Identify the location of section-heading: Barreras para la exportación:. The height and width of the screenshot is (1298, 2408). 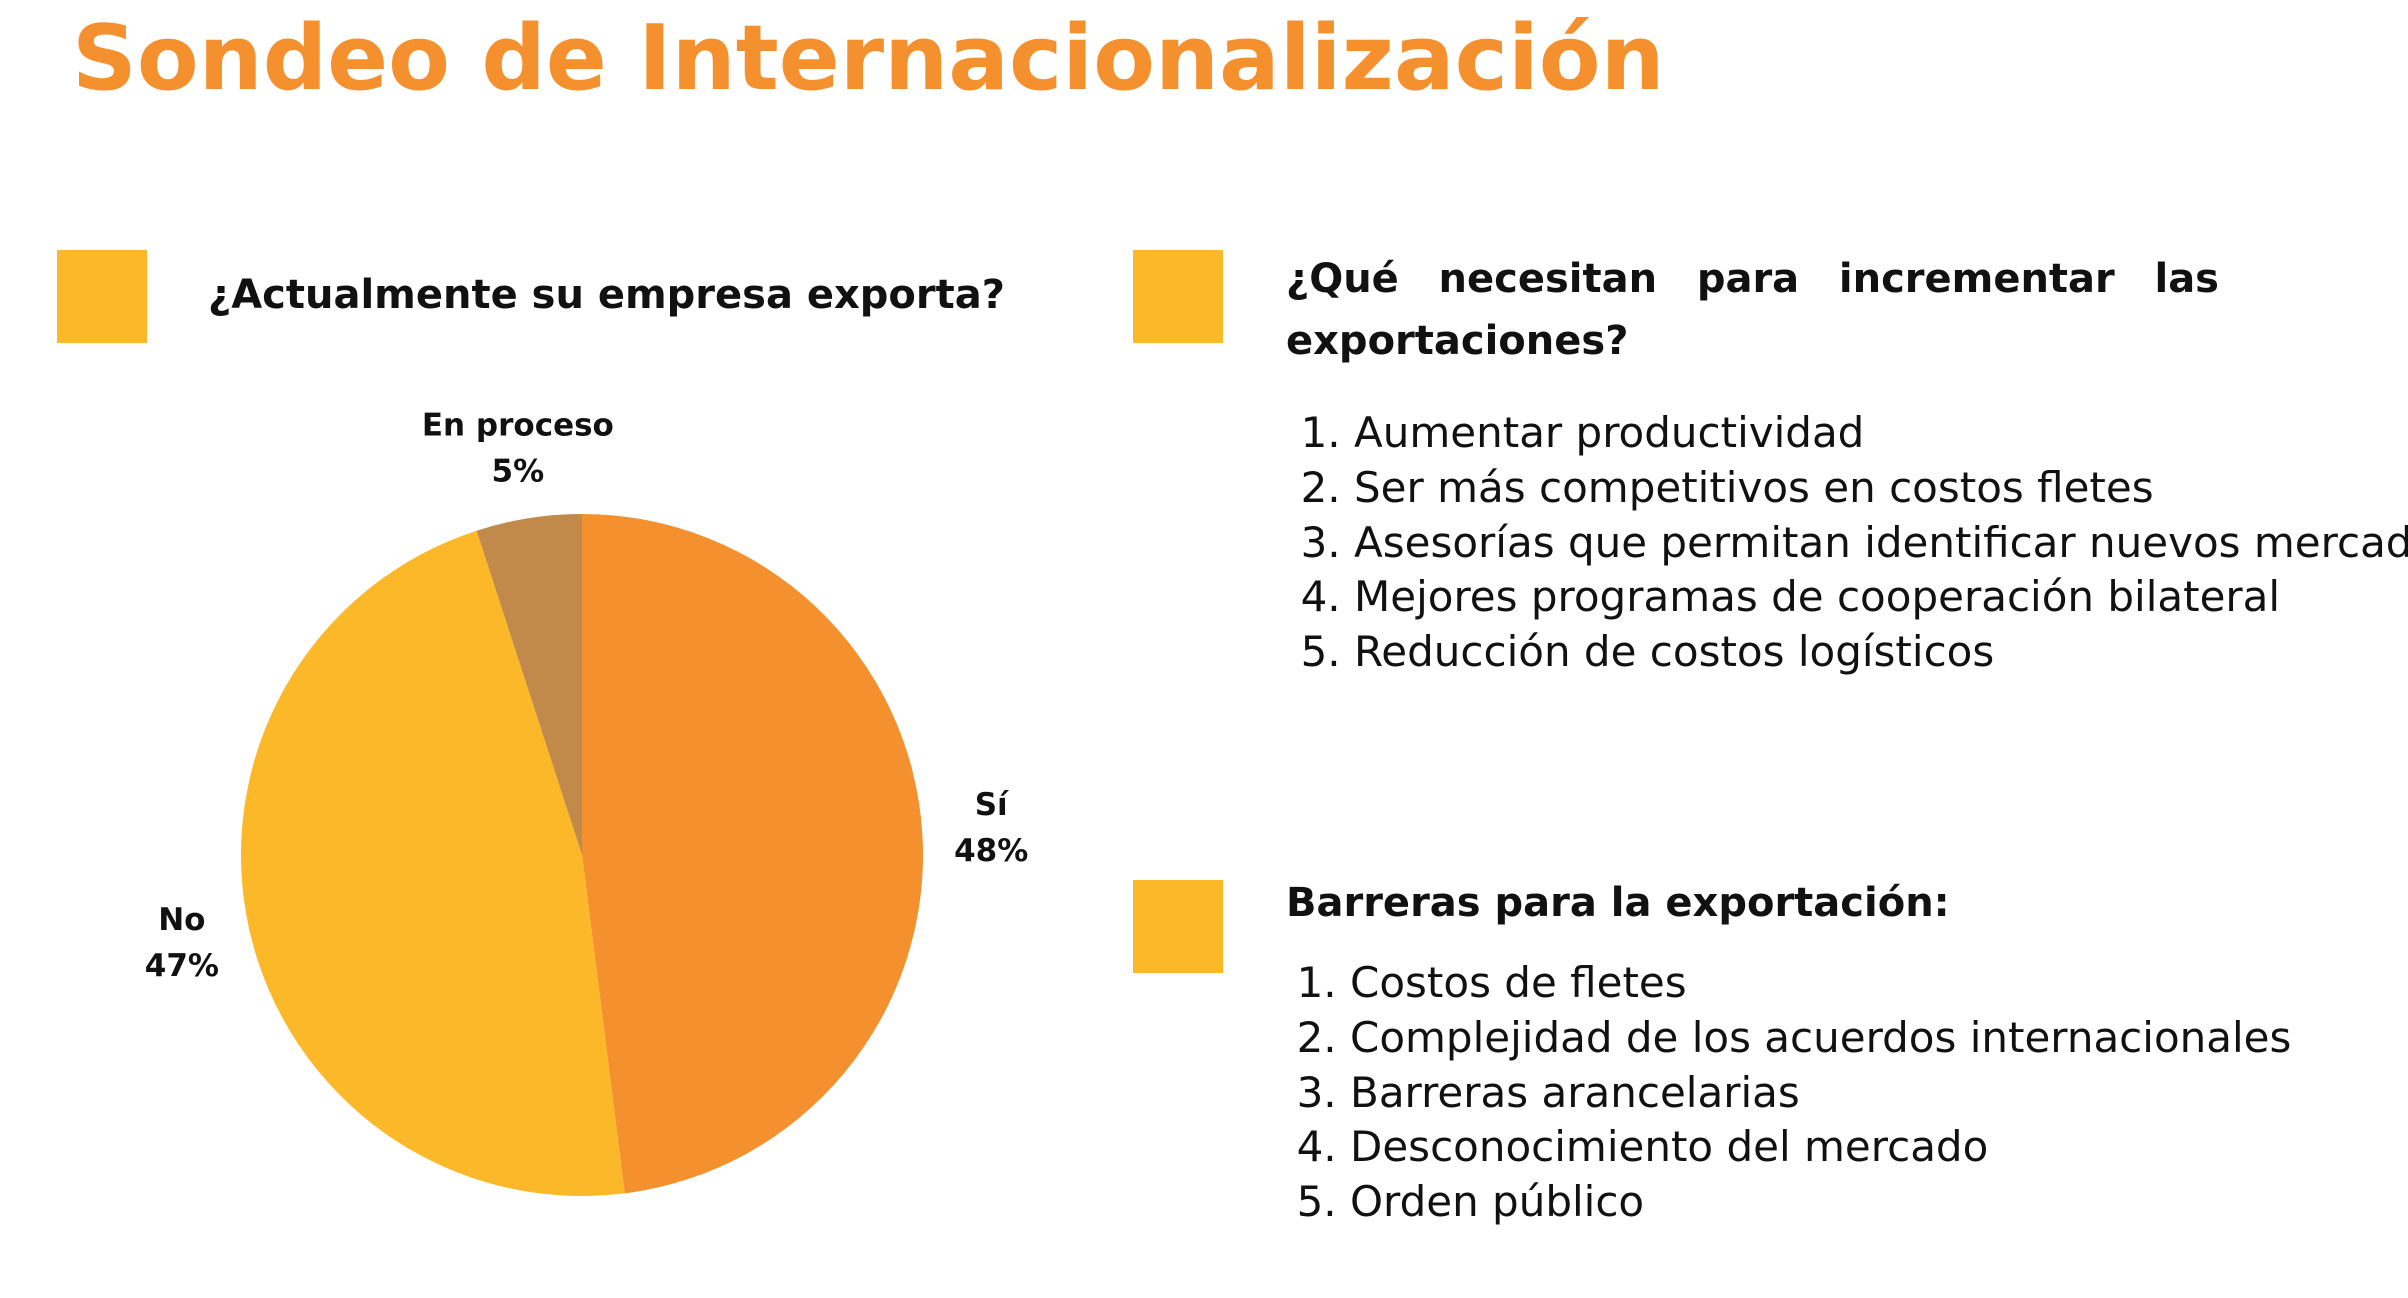
(1618, 903).